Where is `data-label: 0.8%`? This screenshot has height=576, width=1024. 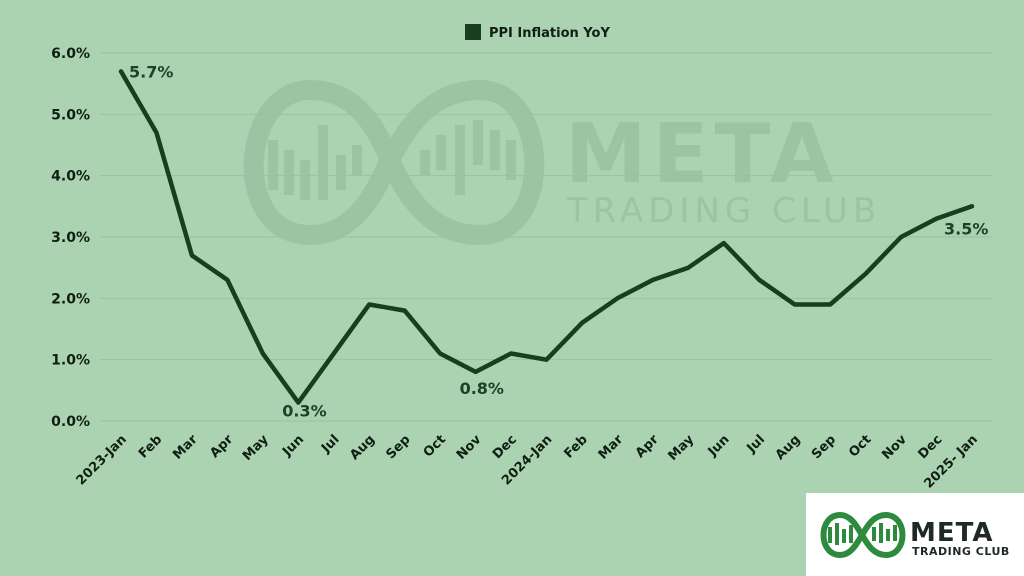 data-label: 0.8% is located at coordinates (482, 388).